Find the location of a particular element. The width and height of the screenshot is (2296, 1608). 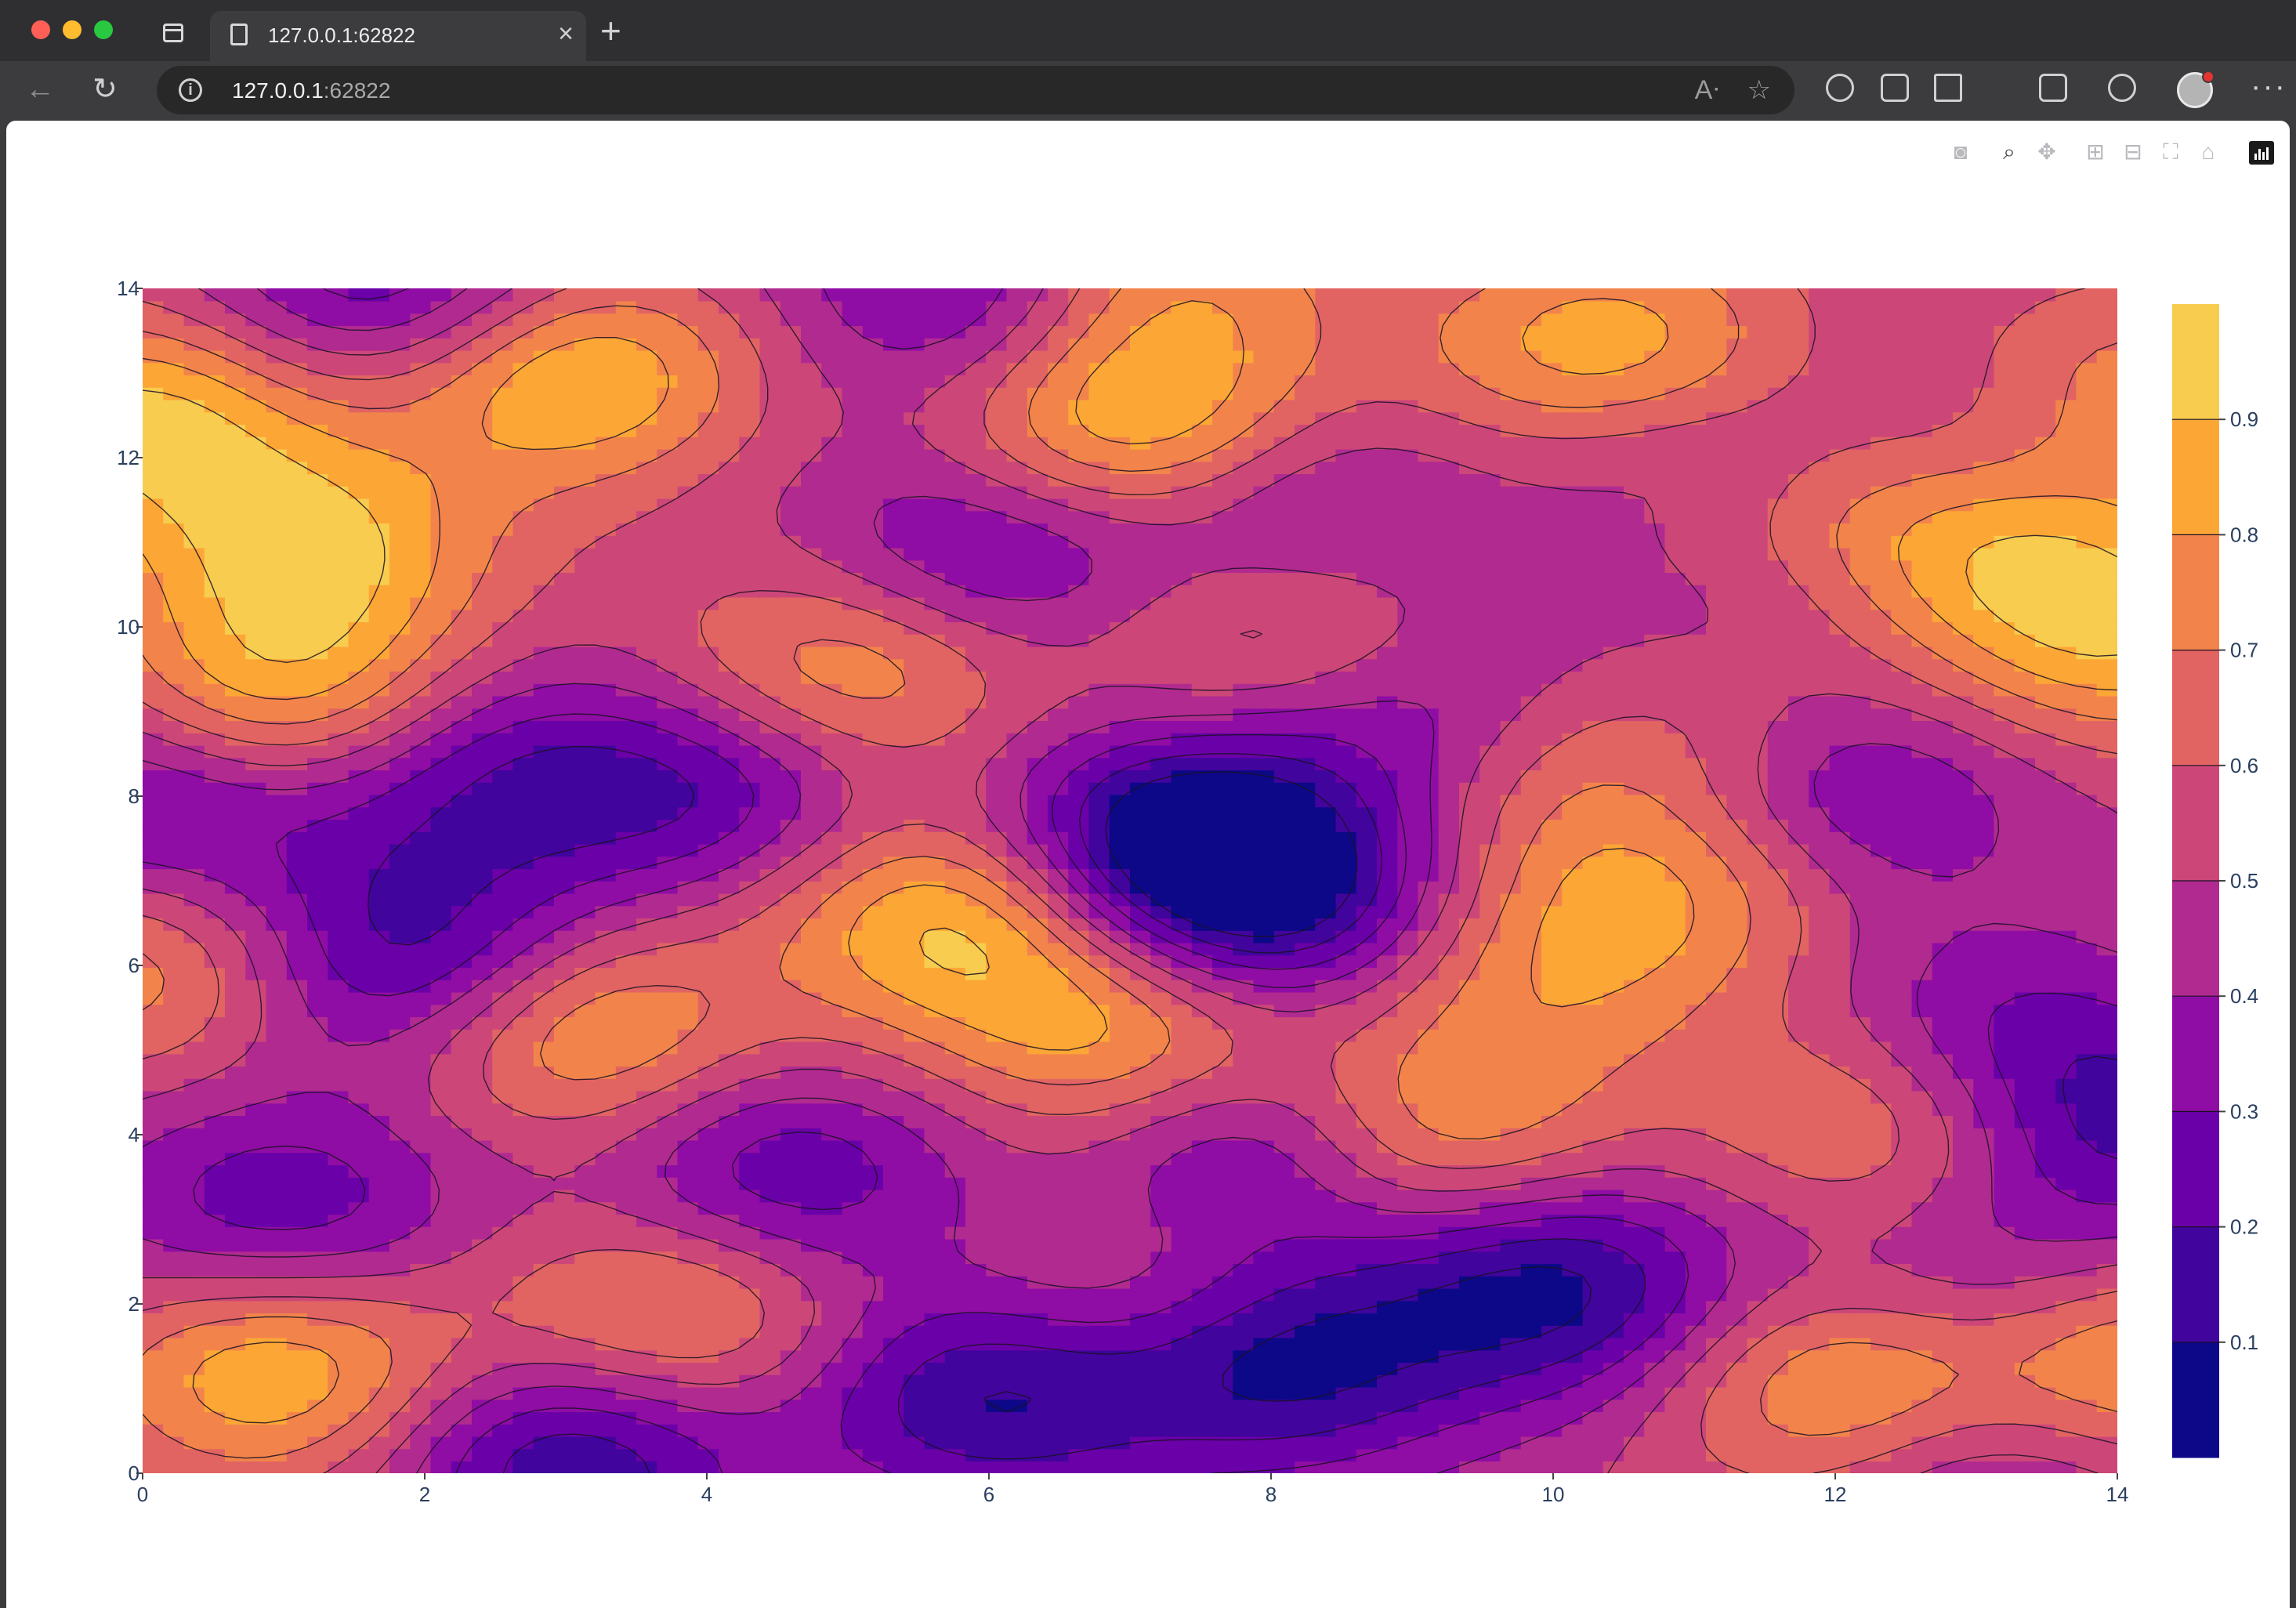

close-window-button is located at coordinates (40, 29).